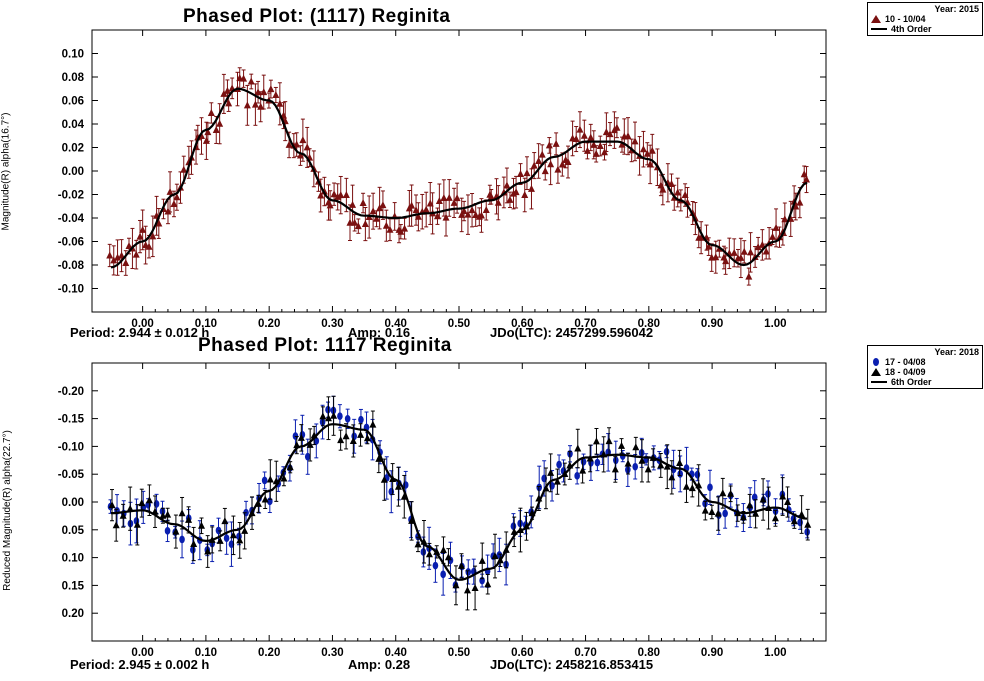 This screenshot has height=681, width=984. I want to click on y-tick-label: -0.08, so click(71, 266).